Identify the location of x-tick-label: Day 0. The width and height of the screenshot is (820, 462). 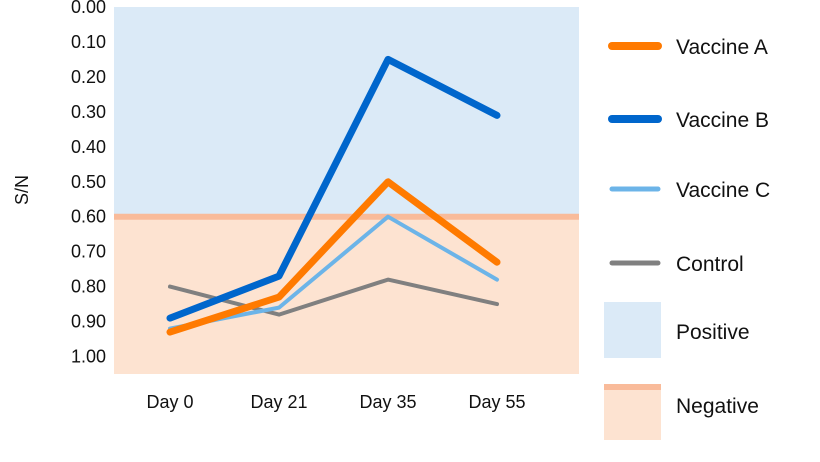
(169, 402).